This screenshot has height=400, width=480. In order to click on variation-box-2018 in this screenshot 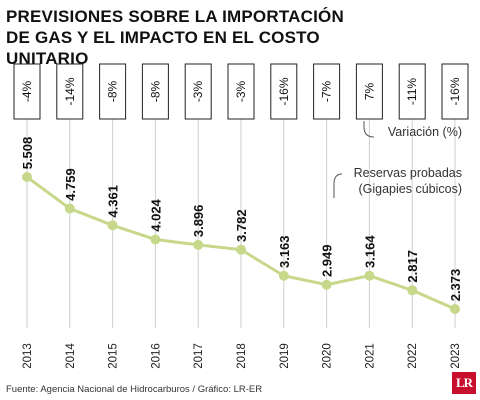, I will do `click(241, 91)`.